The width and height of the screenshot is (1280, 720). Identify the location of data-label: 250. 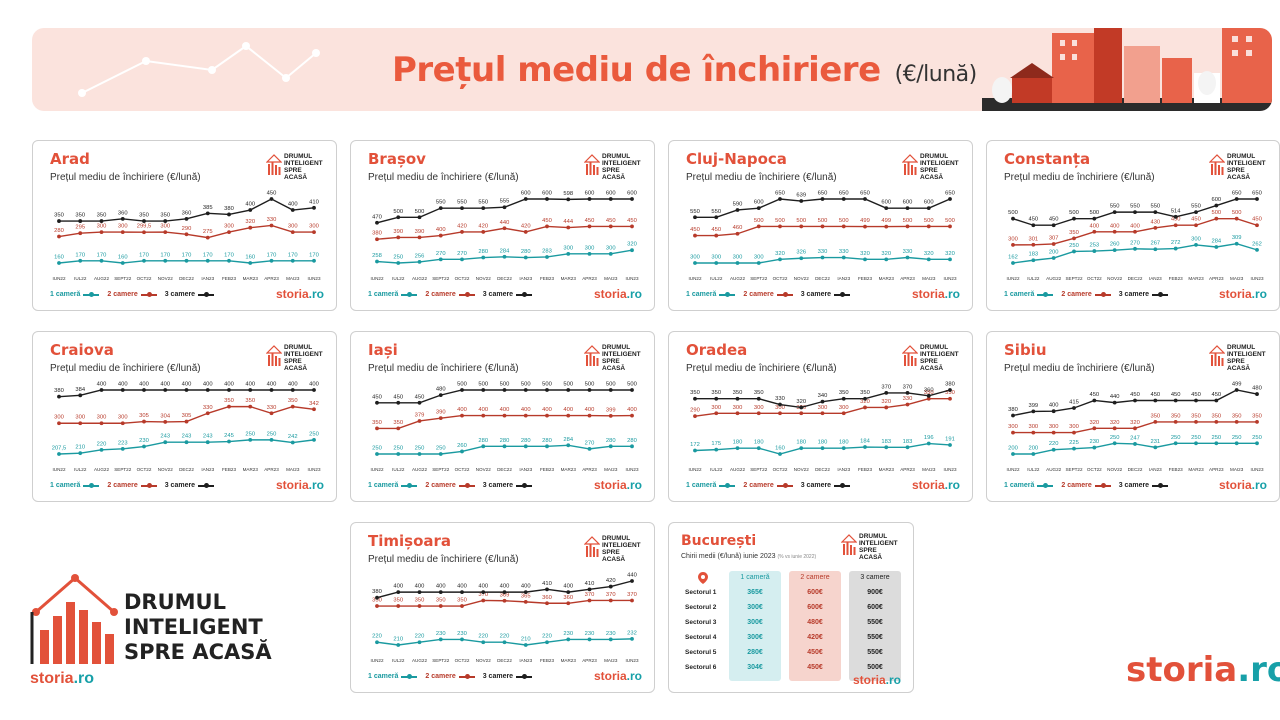
(377, 449).